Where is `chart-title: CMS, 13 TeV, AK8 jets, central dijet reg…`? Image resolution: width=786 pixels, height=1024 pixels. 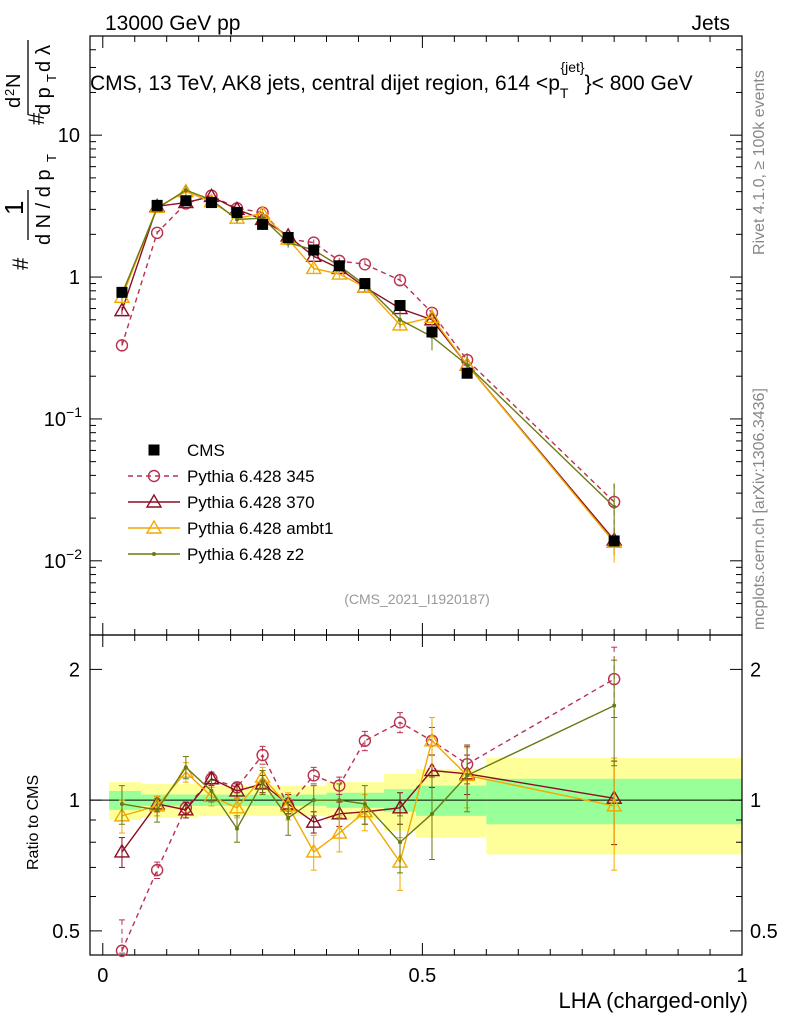 chart-title: CMS, 13 TeV, AK8 jets, central dijet reg… is located at coordinates (391, 80).